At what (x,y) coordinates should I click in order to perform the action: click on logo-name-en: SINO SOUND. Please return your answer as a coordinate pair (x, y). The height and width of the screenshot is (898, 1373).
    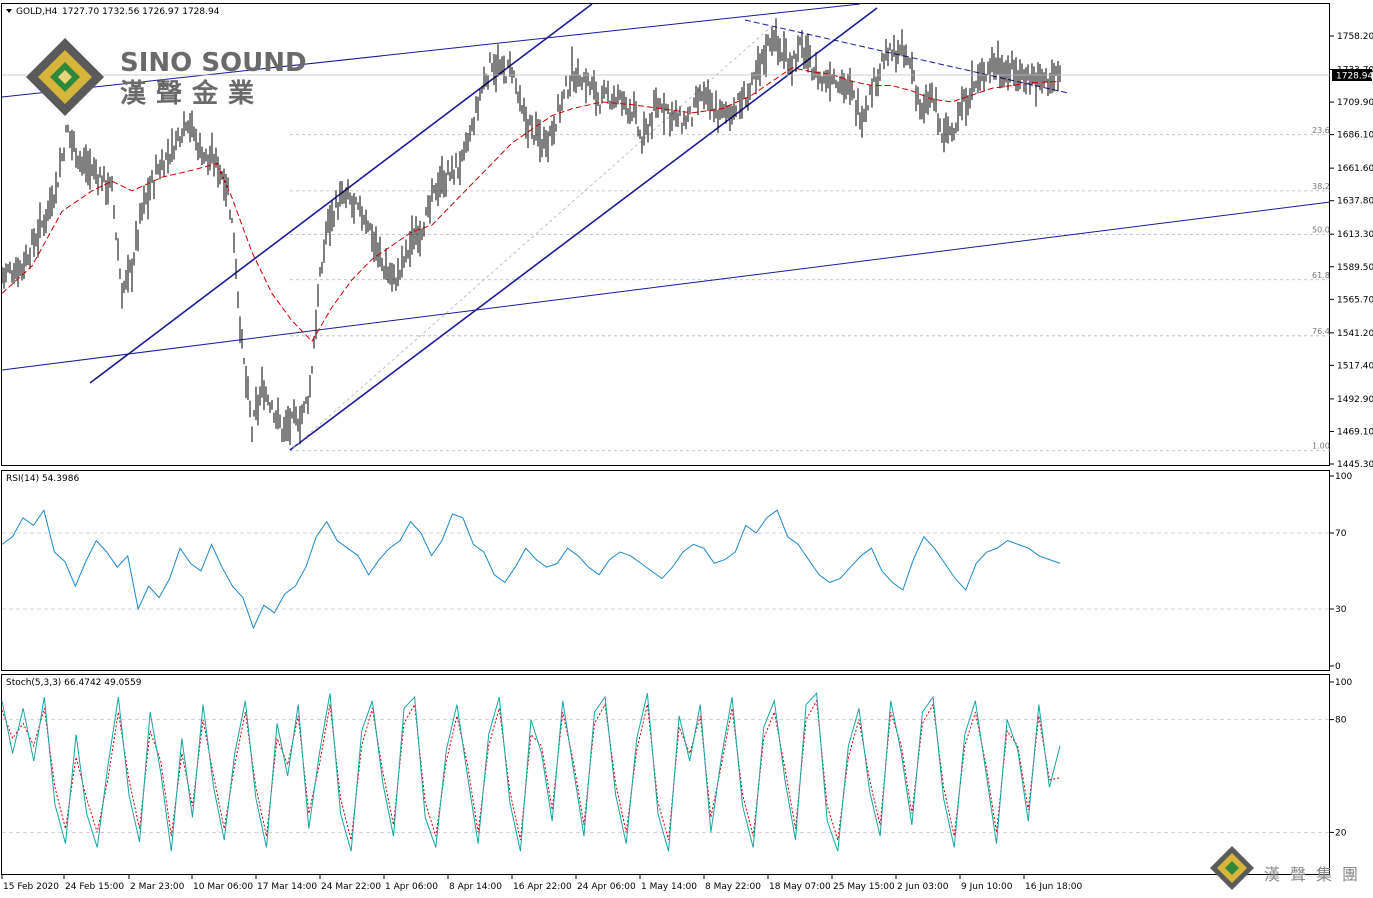
    Looking at the image, I should click on (213, 63).